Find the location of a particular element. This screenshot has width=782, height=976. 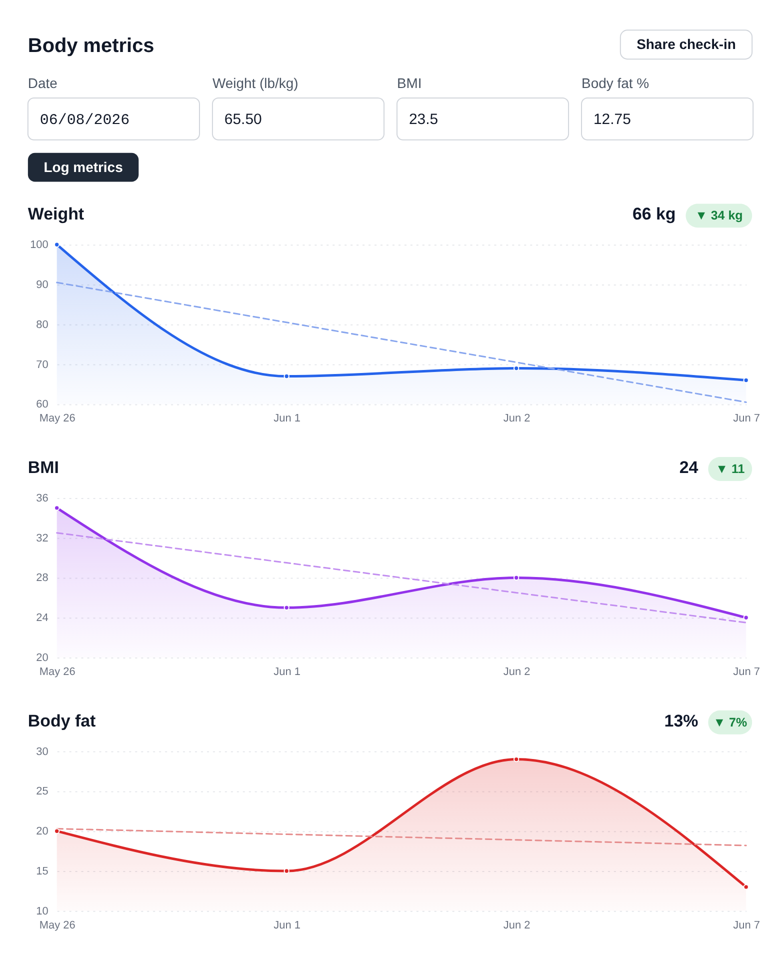

text: ▼ 34 kg is located at coordinates (719, 215).